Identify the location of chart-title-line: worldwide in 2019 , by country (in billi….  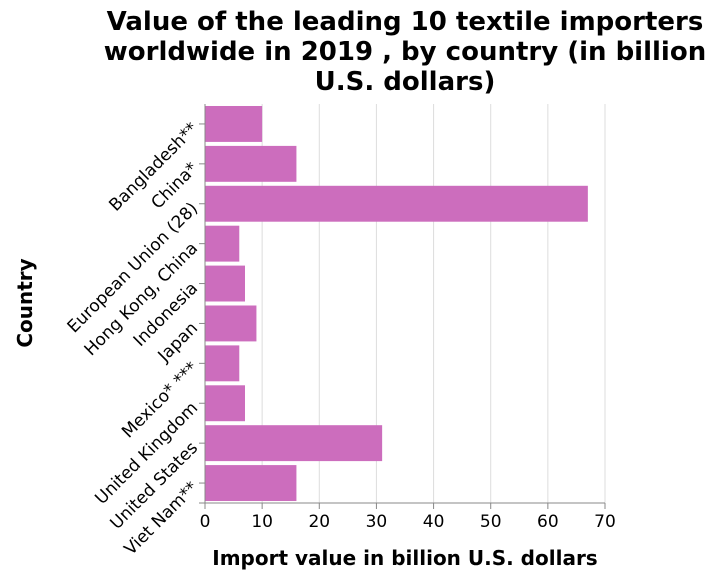
(405, 52).